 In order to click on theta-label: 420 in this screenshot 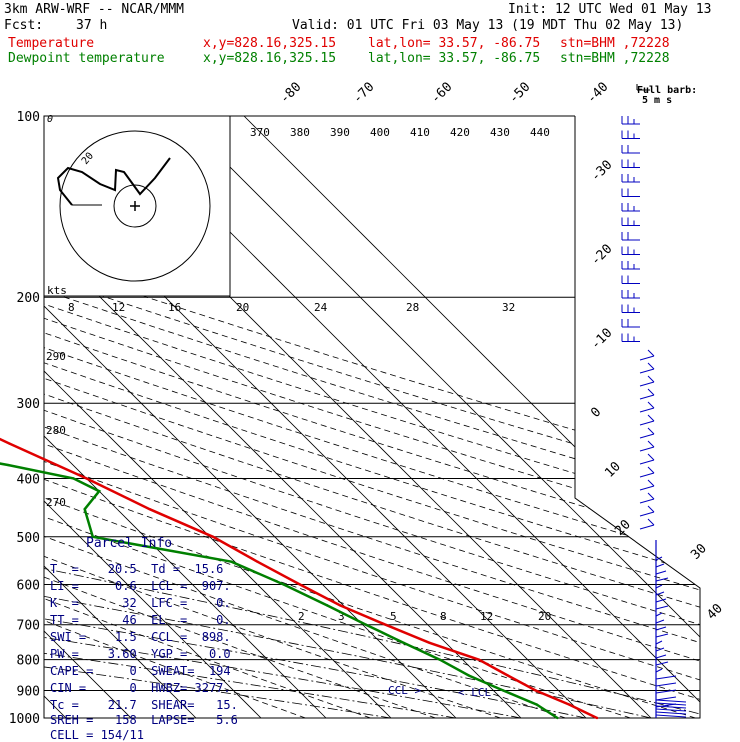, I will do `click(460, 132)`.